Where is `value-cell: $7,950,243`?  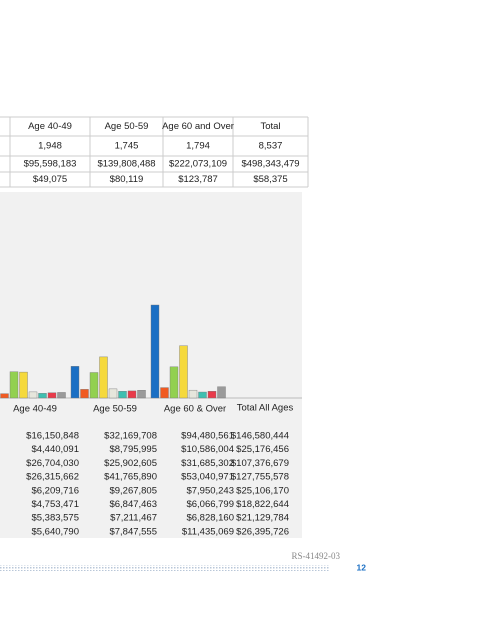
value-cell: $7,950,243 is located at coordinates (210, 490).